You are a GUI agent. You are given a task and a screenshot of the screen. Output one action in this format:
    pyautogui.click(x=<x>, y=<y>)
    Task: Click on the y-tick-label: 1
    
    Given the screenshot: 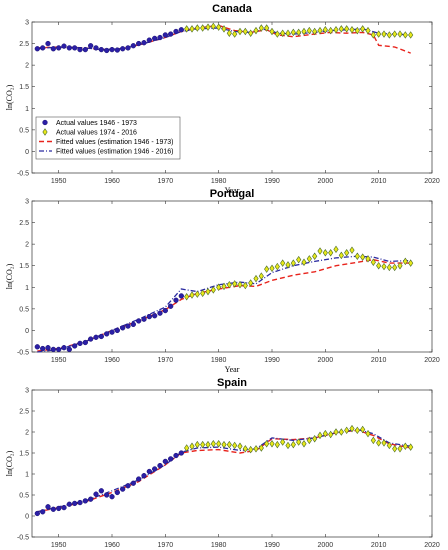 What is the action you would take?
    pyautogui.click(x=27, y=109)
    